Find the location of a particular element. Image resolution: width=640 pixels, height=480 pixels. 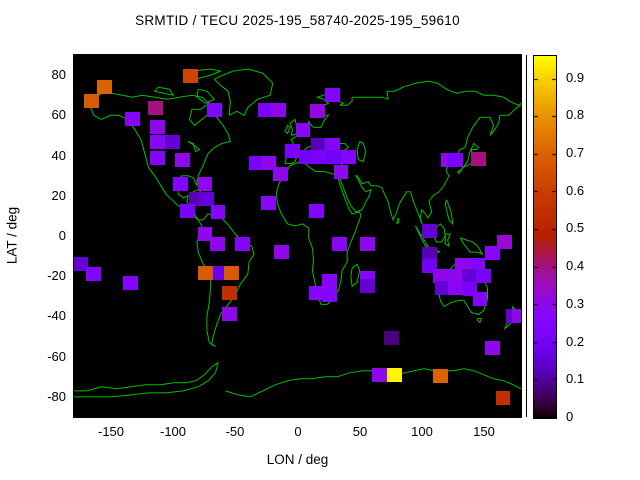

x-tick-label: 0 is located at coordinates (298, 431).